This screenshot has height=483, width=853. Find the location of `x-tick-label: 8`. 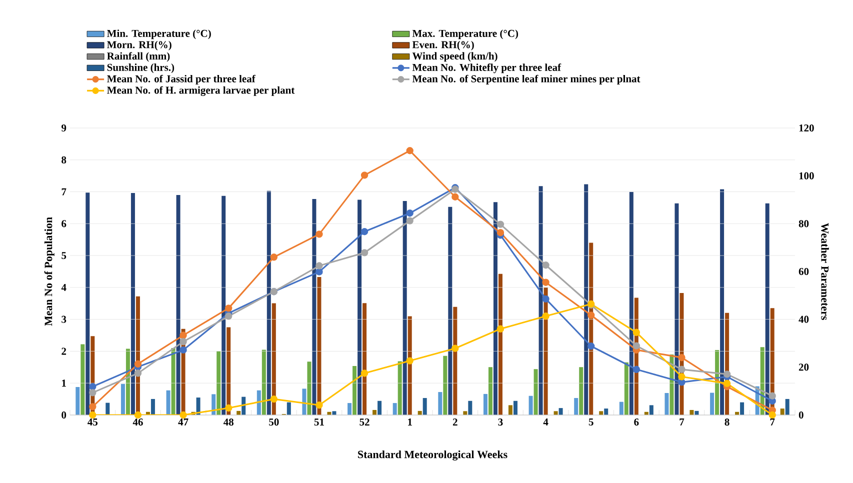

x-tick-label: 8 is located at coordinates (727, 422).